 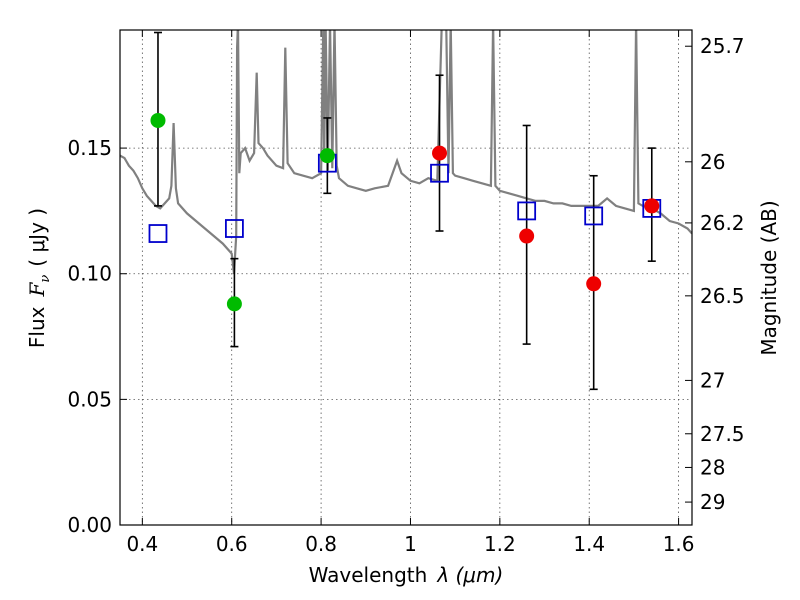 What do you see at coordinates (406, 575) in the screenshot?
I see `x-axis-label: Wavelength λ (μm)` at bounding box center [406, 575].